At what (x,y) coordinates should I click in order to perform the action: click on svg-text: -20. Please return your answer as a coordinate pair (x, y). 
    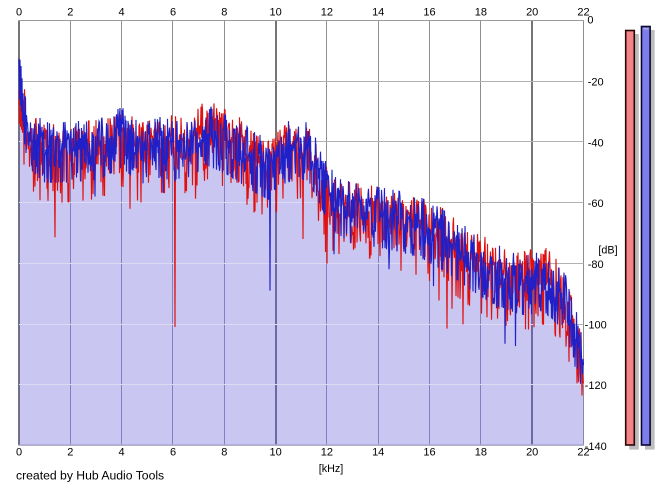
    Looking at the image, I should click on (596, 83).